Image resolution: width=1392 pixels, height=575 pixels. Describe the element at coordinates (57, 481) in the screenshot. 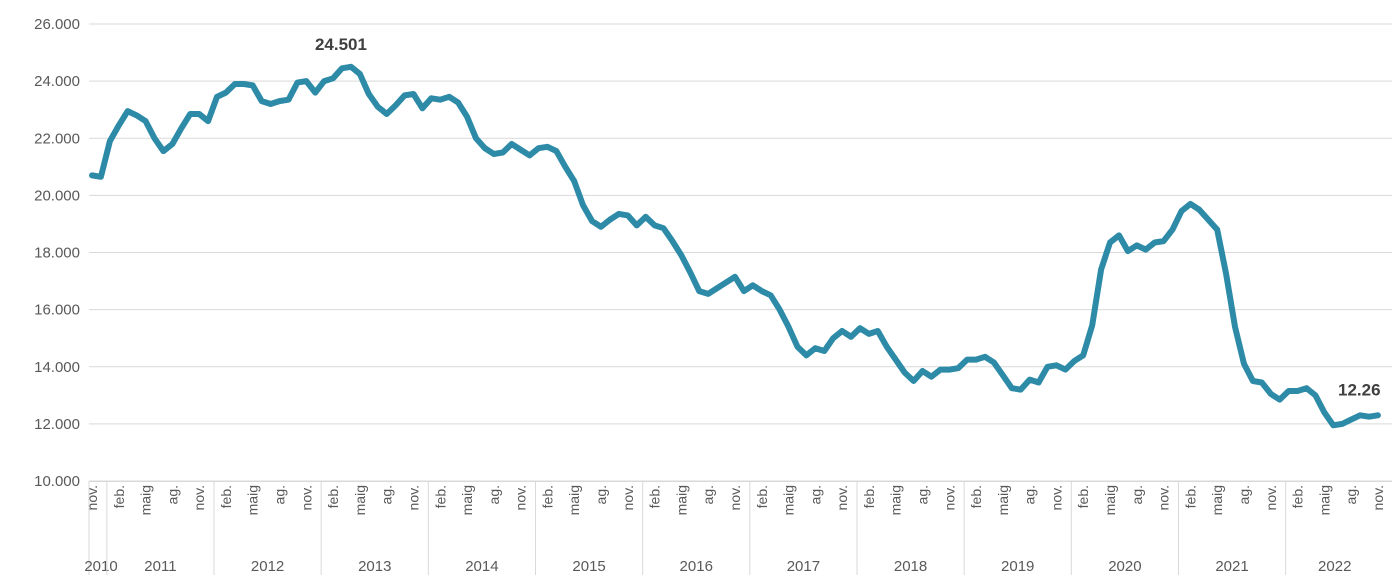

I see `y-tick-label: 10.000` at that location.